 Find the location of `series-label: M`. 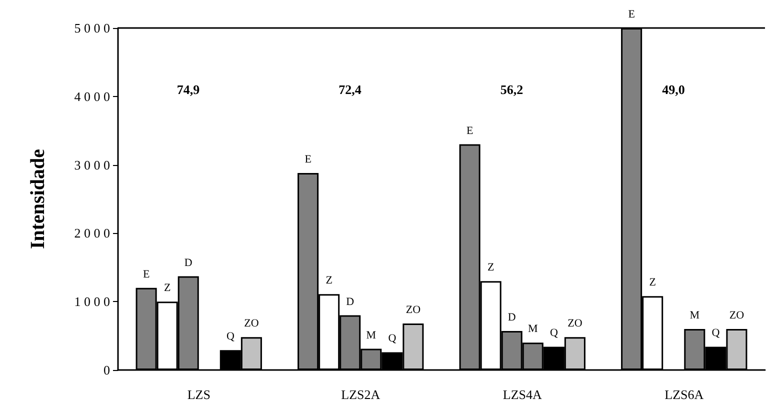

series-label: M is located at coordinates (371, 335).